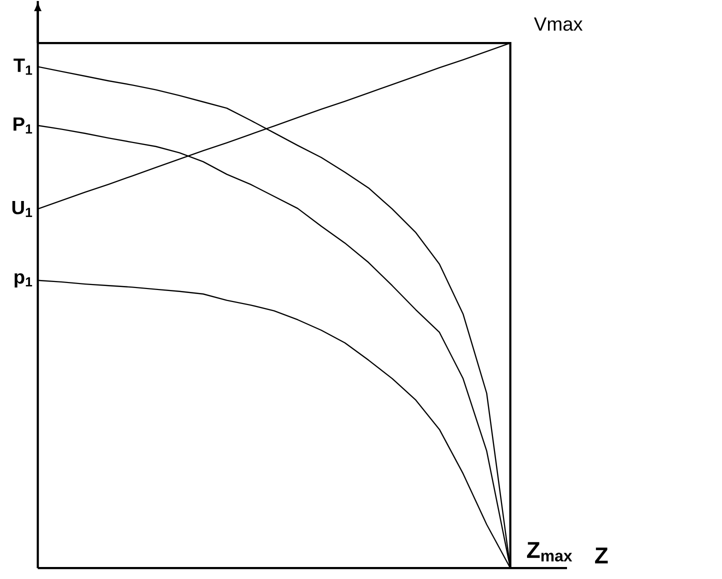  I want to click on text: Z$_{max}$, so click(549, 552).